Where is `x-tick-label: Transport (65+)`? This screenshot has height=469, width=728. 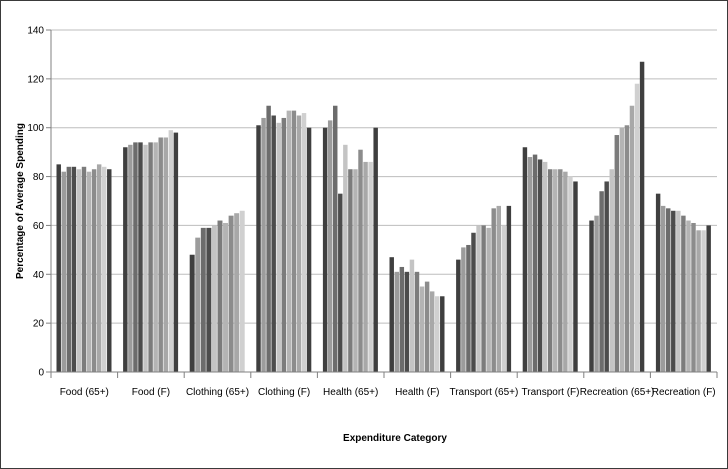 x-tick-label: Transport (65+) is located at coordinates (483, 392).